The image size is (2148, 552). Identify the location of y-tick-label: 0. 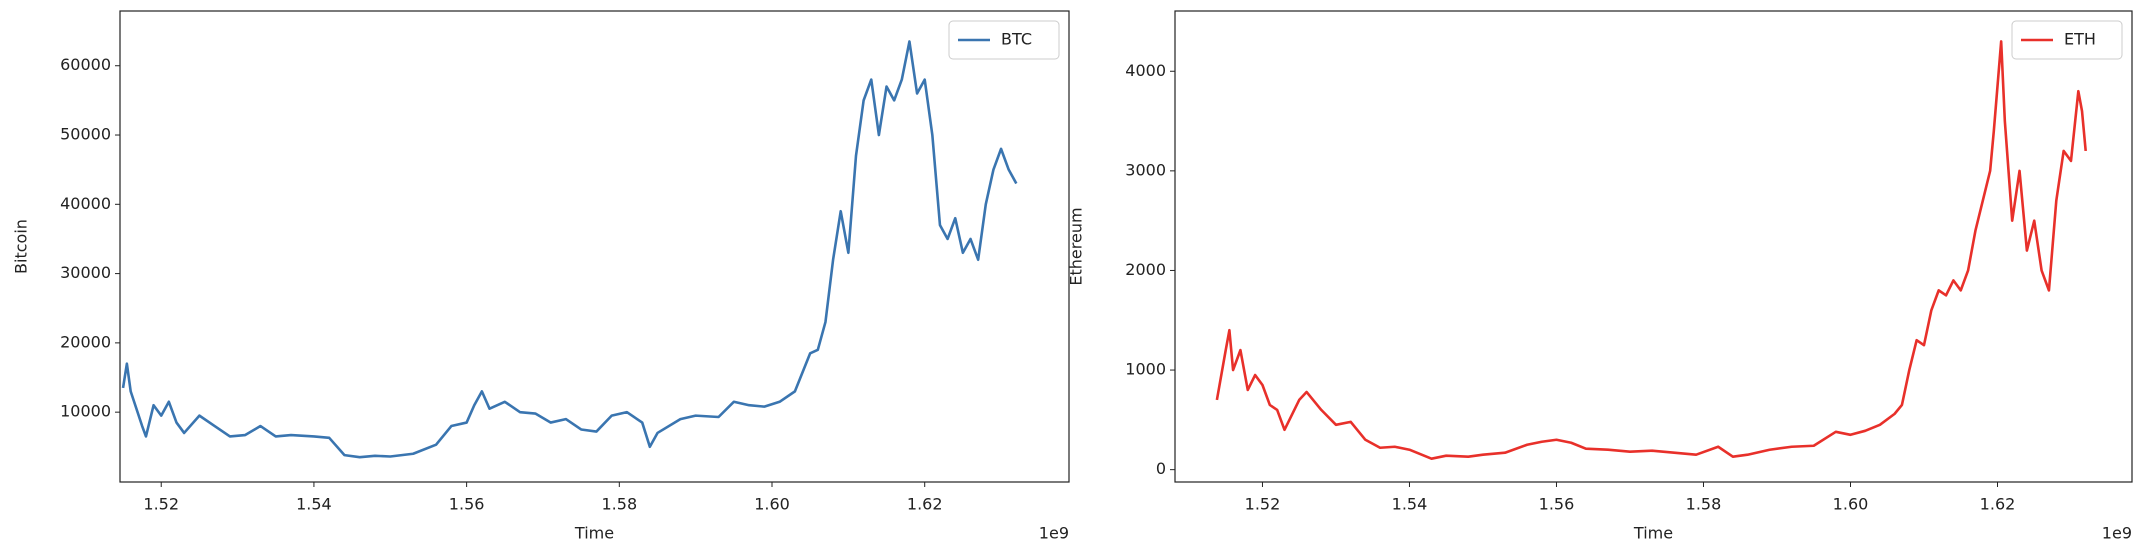
(1161, 468).